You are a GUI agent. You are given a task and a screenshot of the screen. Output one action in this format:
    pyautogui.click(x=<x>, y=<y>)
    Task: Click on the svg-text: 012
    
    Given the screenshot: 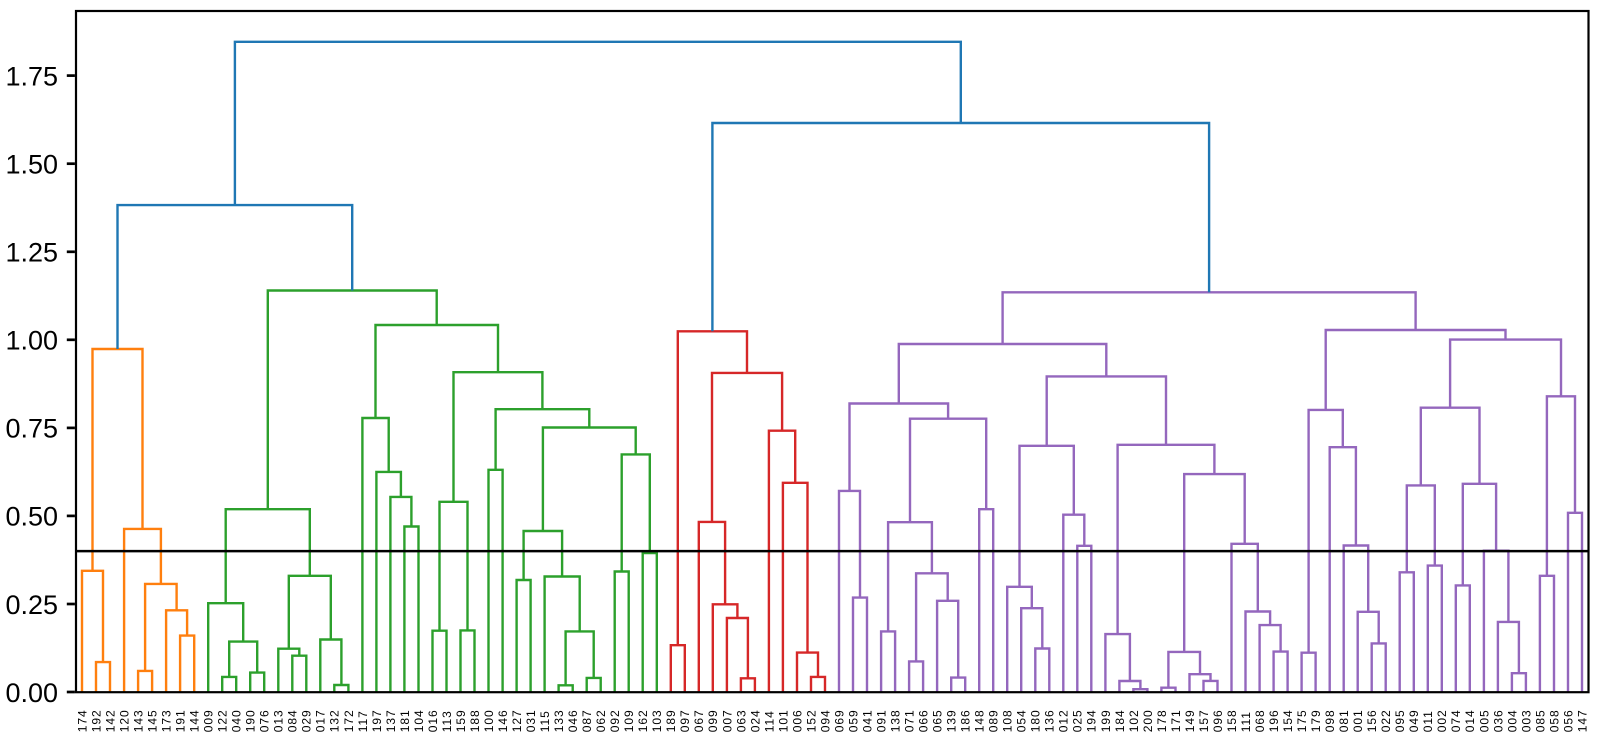 What is the action you would take?
    pyautogui.click(x=1064, y=720)
    